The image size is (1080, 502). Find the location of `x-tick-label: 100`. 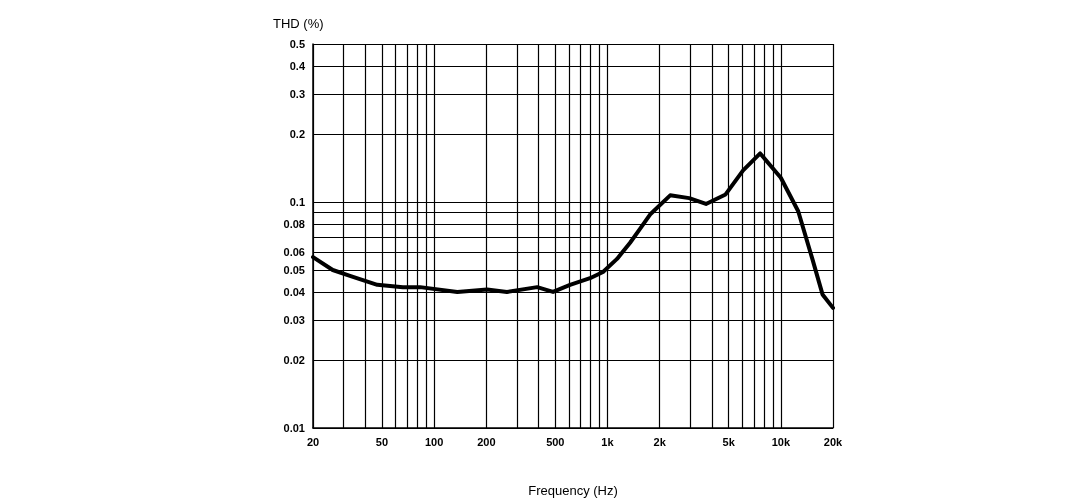

x-tick-label: 100 is located at coordinates (434, 441).